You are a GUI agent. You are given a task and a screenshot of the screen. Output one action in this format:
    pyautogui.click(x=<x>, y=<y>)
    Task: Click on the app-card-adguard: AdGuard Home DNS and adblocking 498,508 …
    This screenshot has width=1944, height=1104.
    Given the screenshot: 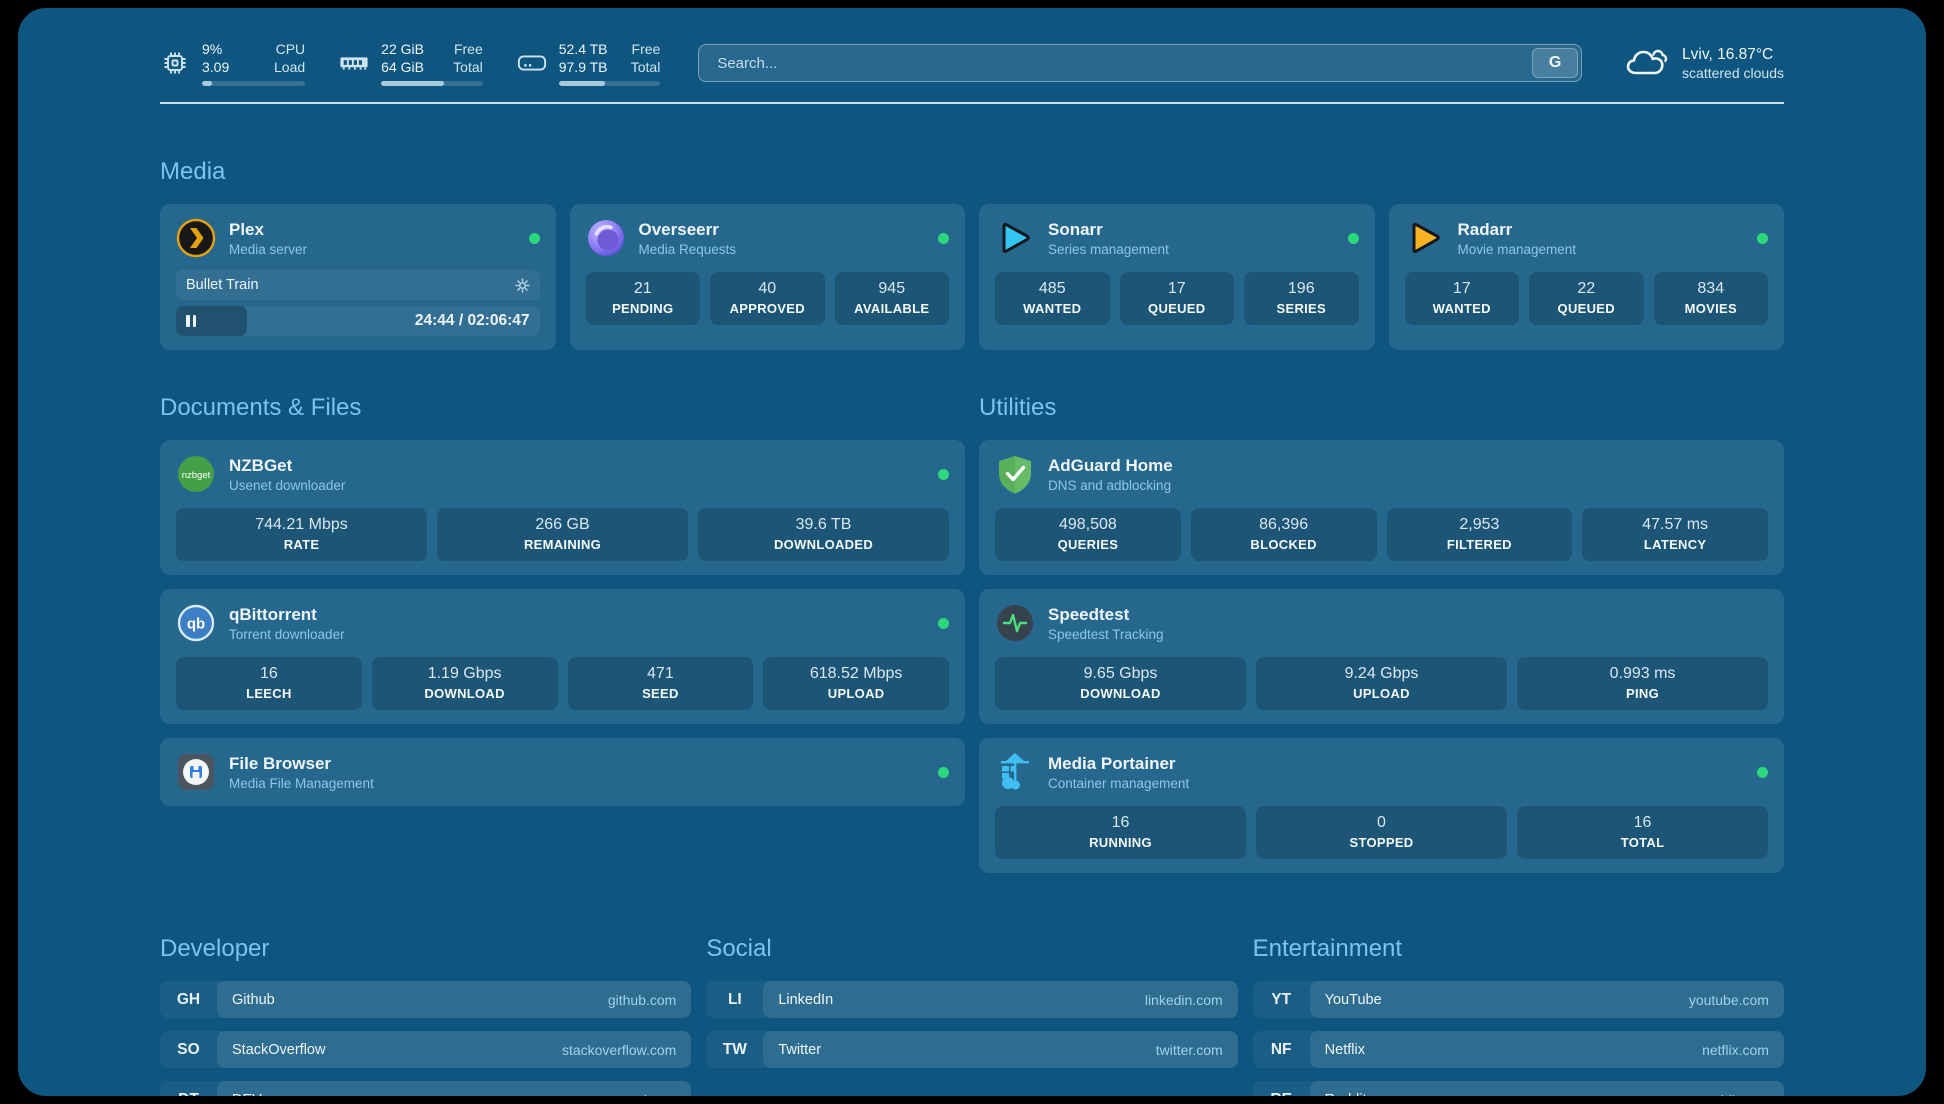 What is the action you would take?
    pyautogui.click(x=1381, y=507)
    